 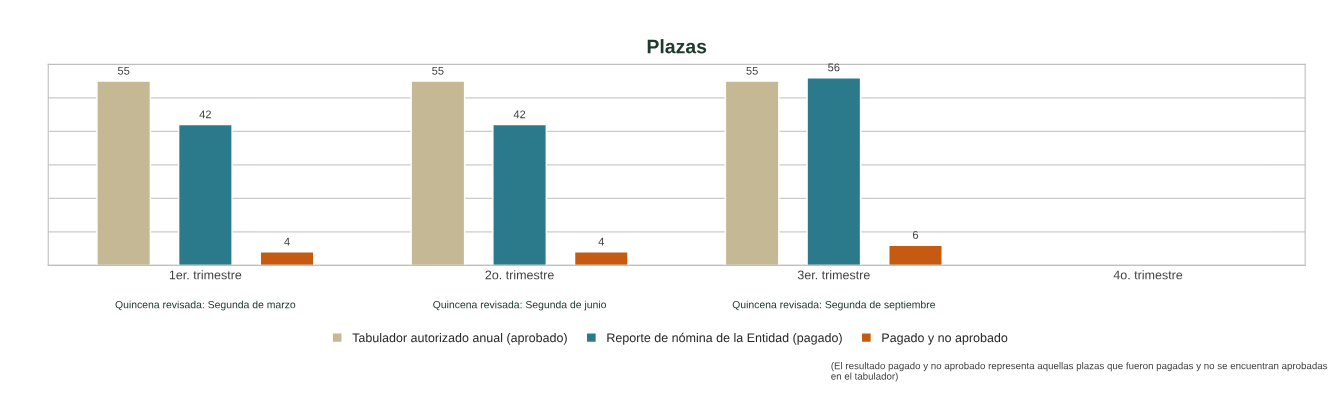 I want to click on text: Quincena revisada: Segunda de marzo, so click(x=205, y=305).